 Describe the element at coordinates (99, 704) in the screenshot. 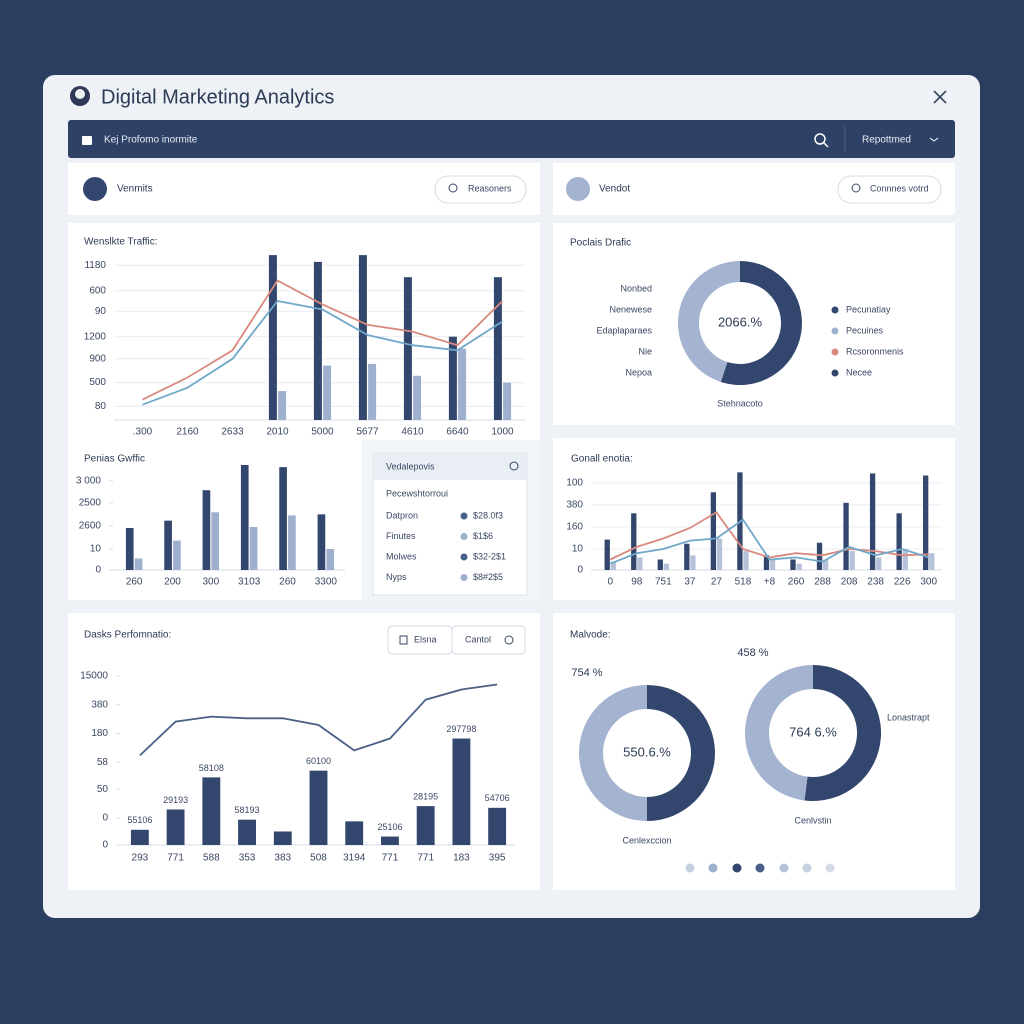

I see `y-tick-label: 380` at that location.